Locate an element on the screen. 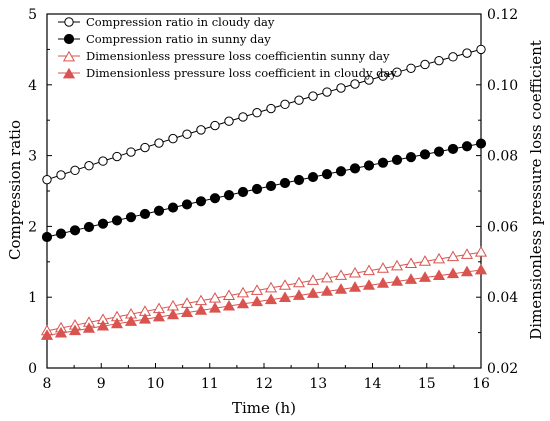 This screenshot has width=550, height=421. x-tick-label: 15 is located at coordinates (427, 384).